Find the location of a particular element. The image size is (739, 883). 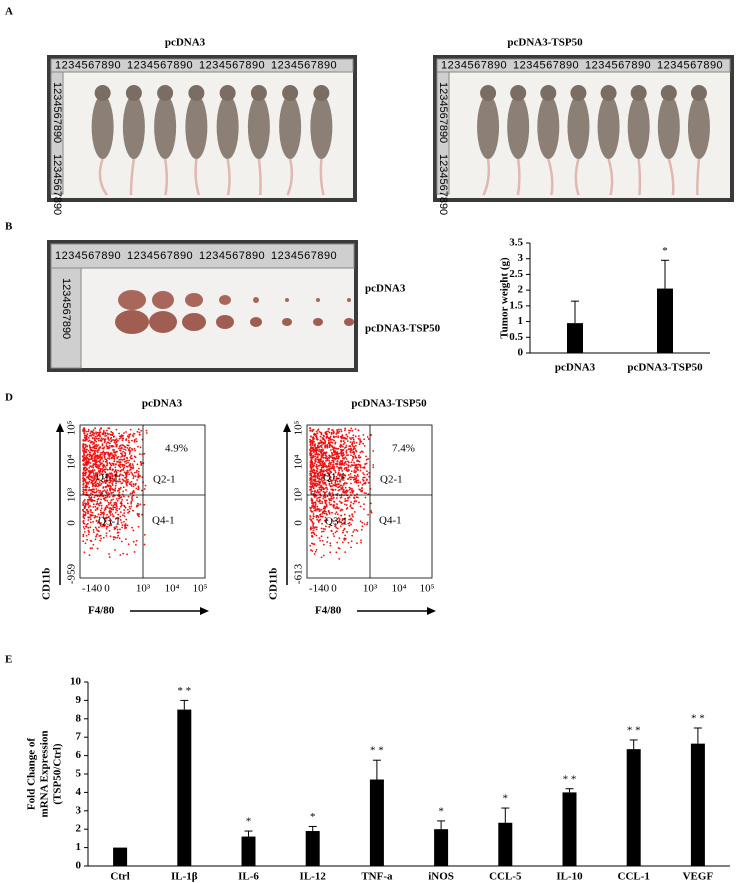

mouse-tail is located at coordinates (103, 177).